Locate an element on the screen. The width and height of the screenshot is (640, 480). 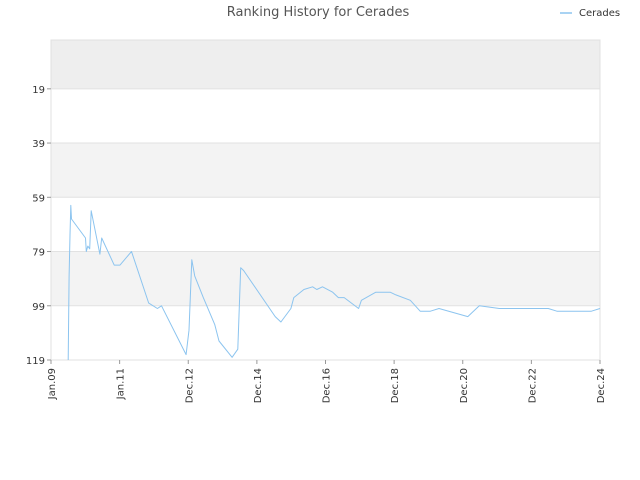
chart-title: Ranking History for Cerades is located at coordinates (318, 12).